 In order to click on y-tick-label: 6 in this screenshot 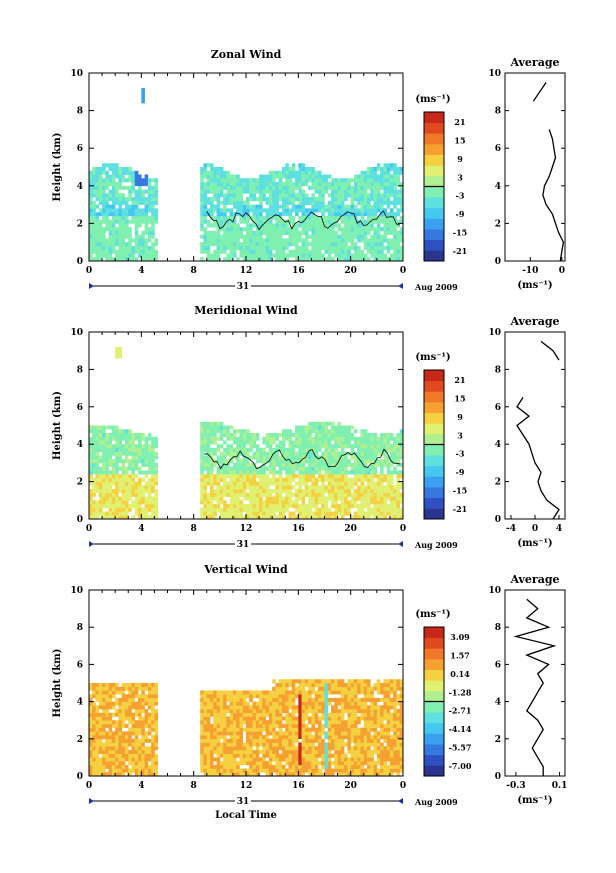, I will do `click(80, 408)`.